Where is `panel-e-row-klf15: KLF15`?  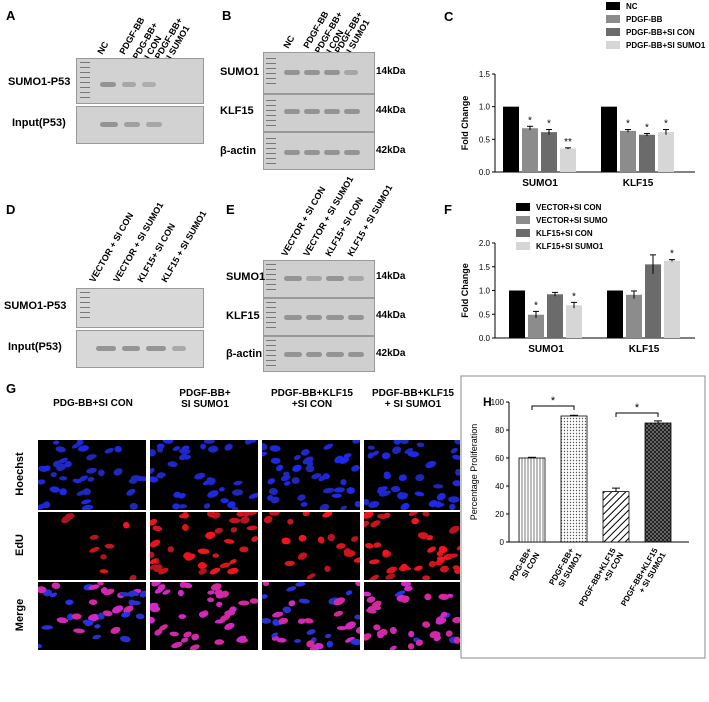
panel-e-row-klf15: KLF15 is located at coordinates (243, 316).